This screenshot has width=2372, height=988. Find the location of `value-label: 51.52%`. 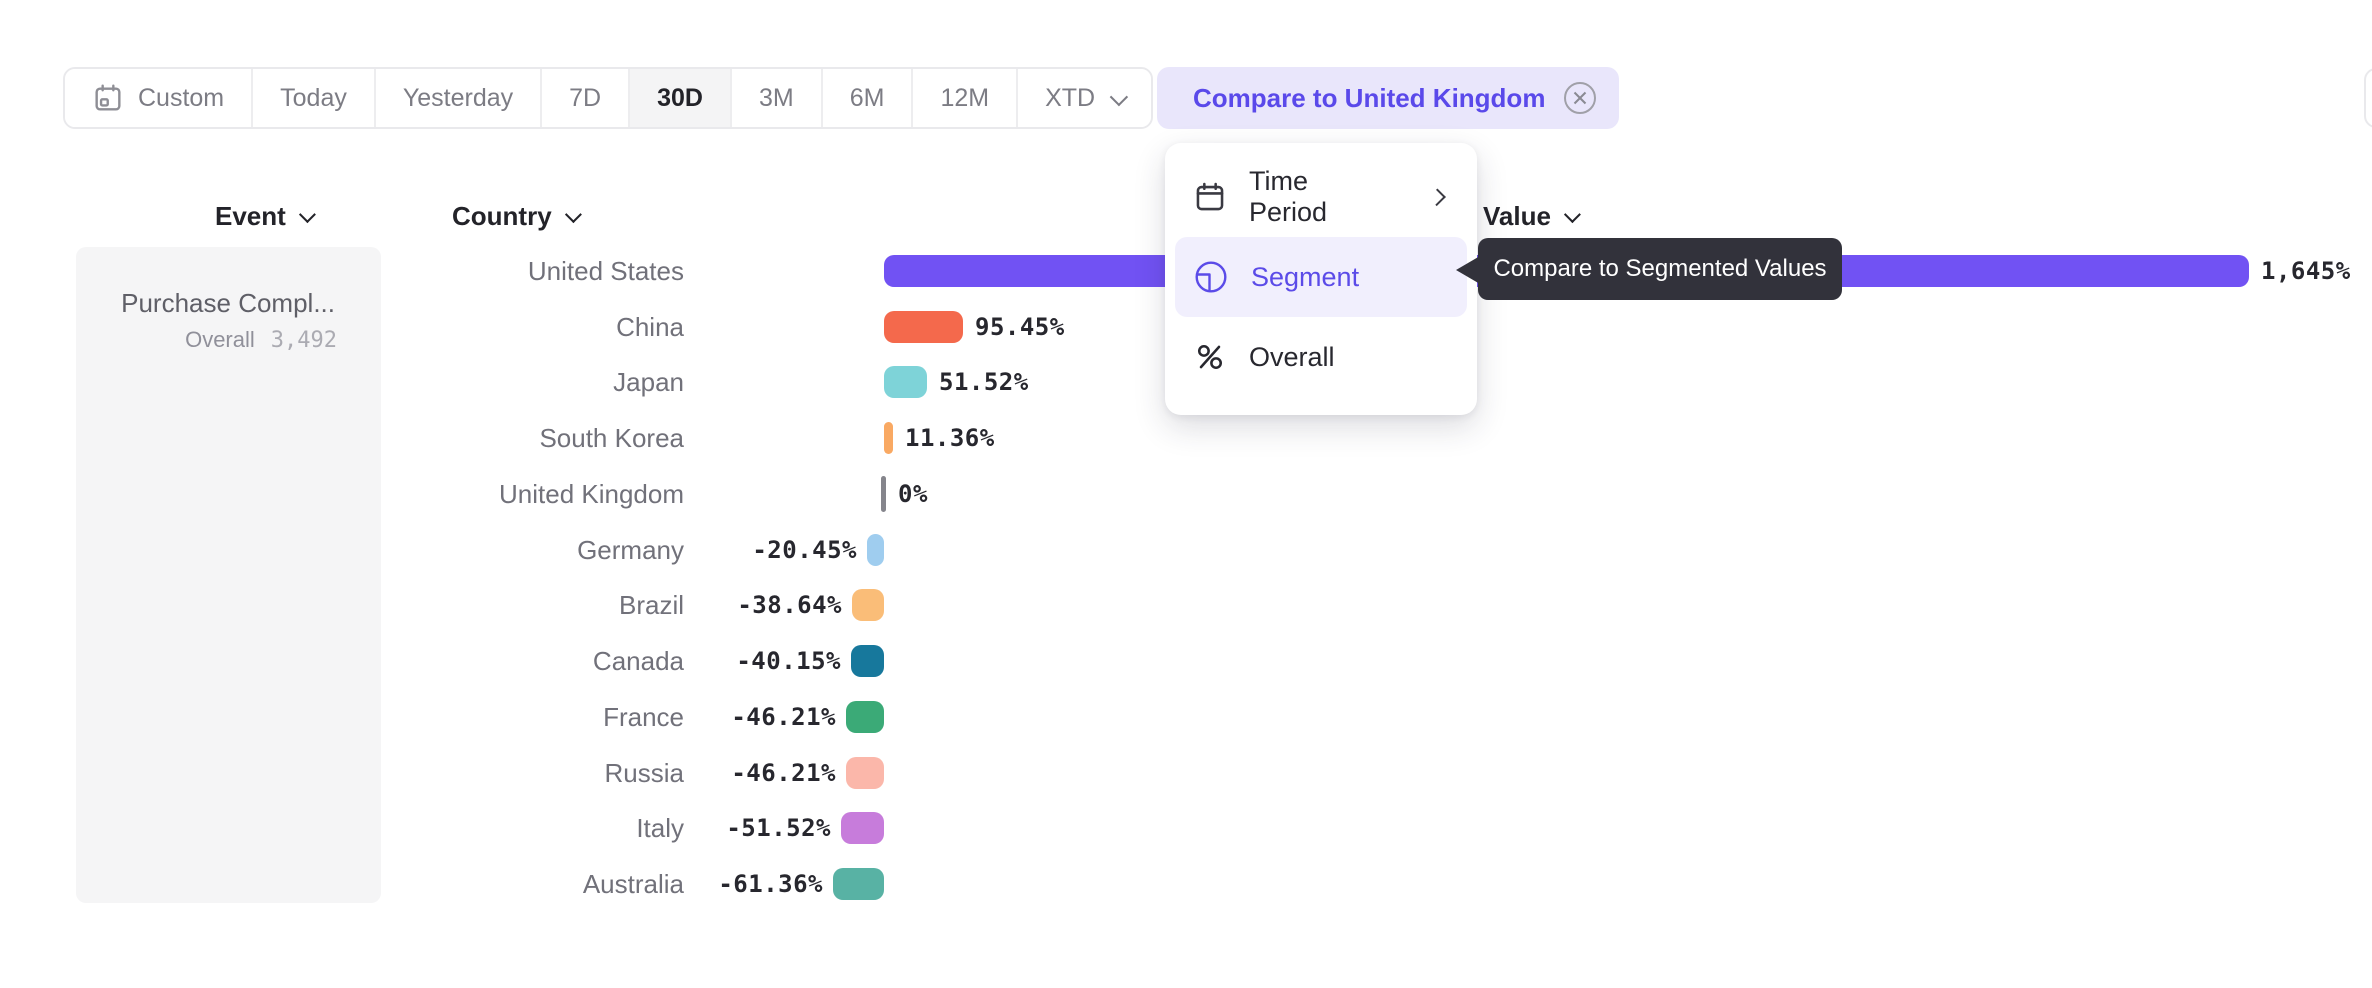

value-label: 51.52% is located at coordinates (984, 382).